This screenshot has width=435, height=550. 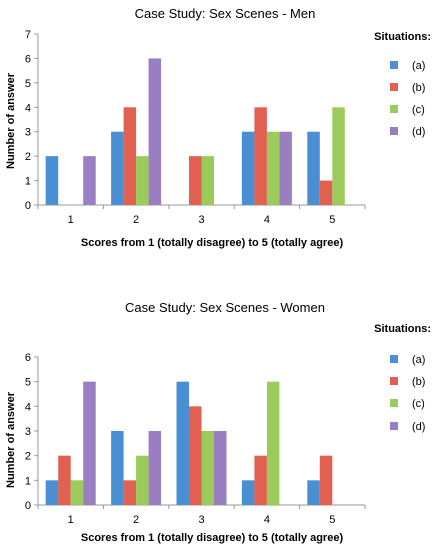 What do you see at coordinates (28, 35) in the screenshot?
I see `y-tick-label: 7` at bounding box center [28, 35].